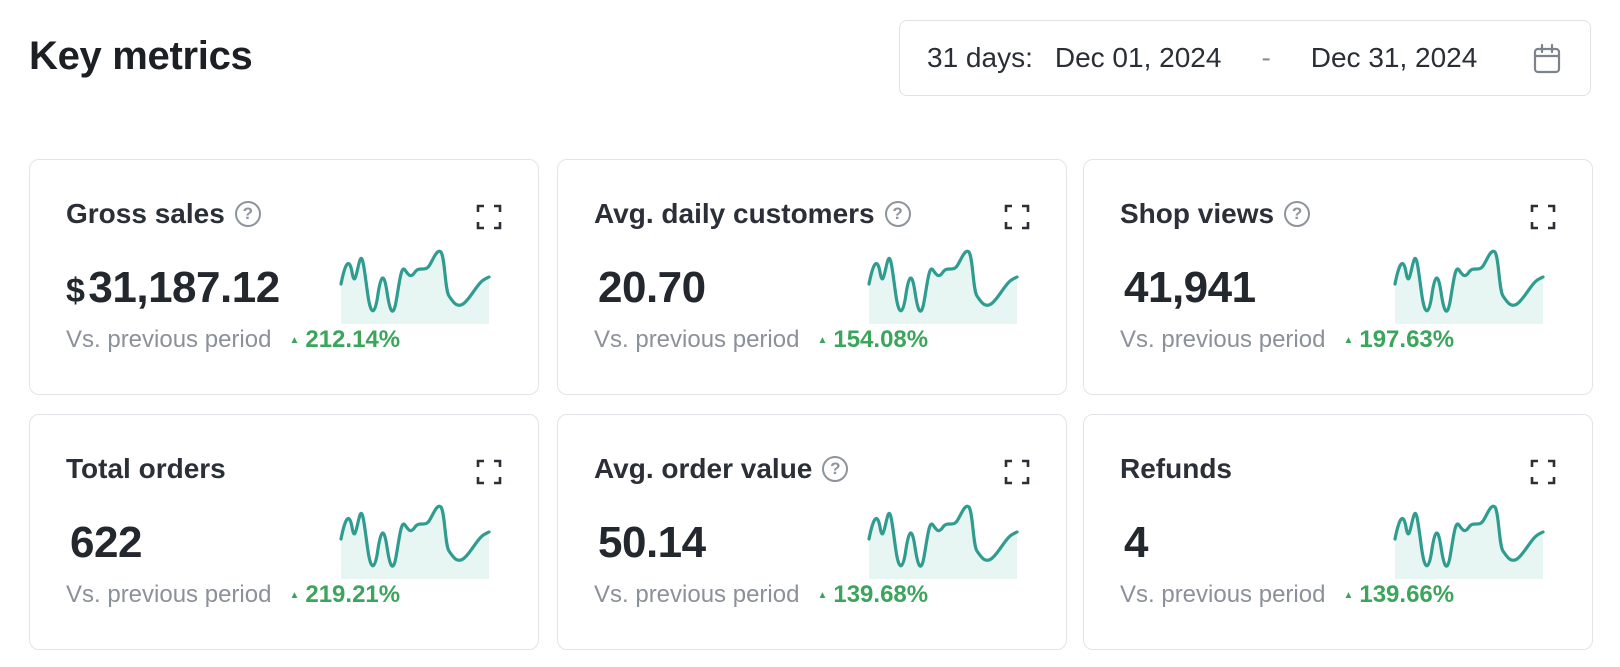  What do you see at coordinates (146, 468) in the screenshot?
I see `metric-title: Total orders` at bounding box center [146, 468].